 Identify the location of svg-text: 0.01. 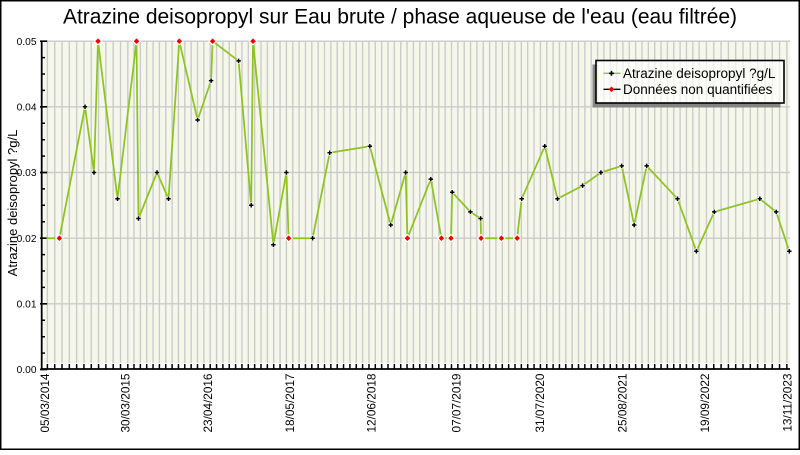
(27, 304).